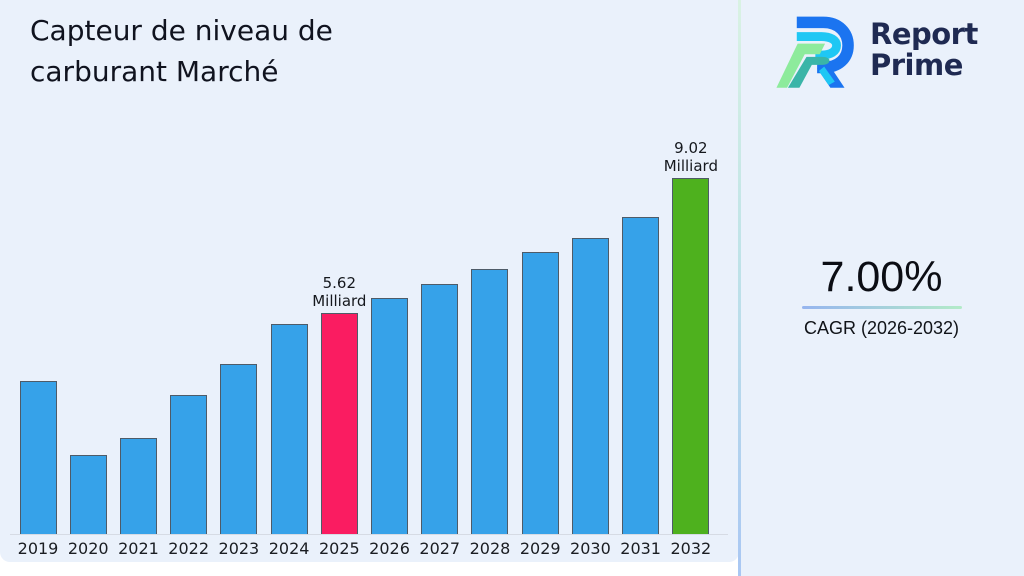 The height and width of the screenshot is (576, 1024). Describe the element at coordinates (924, 34) in the screenshot. I see `brand-line-report: Report` at that location.